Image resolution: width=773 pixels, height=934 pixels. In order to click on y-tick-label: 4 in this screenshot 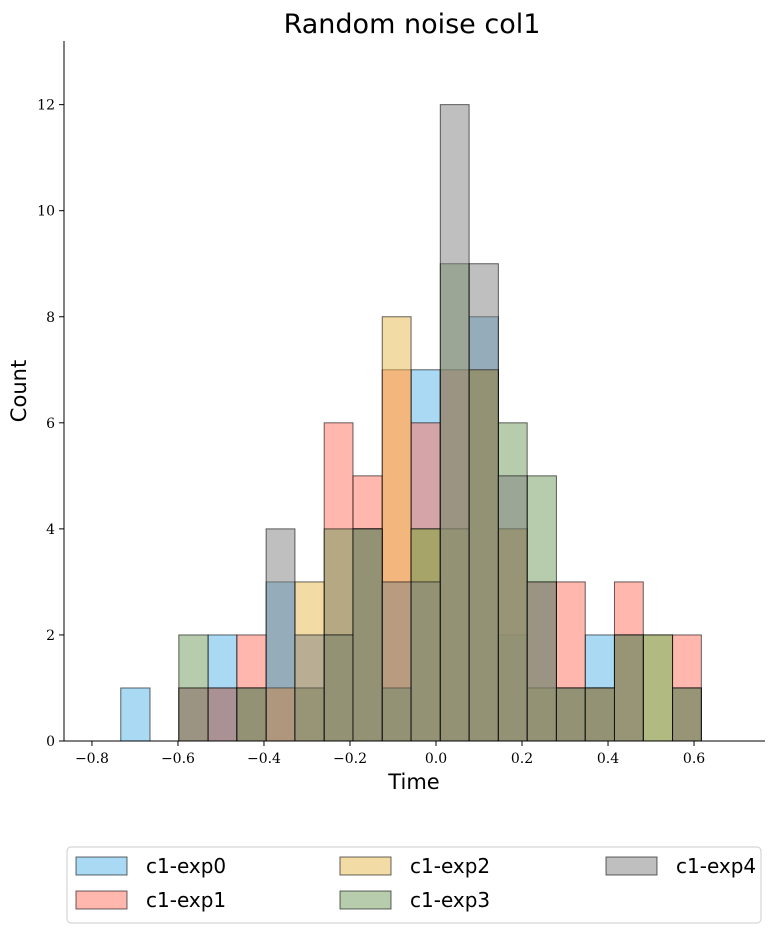, I will do `click(50, 530)`.